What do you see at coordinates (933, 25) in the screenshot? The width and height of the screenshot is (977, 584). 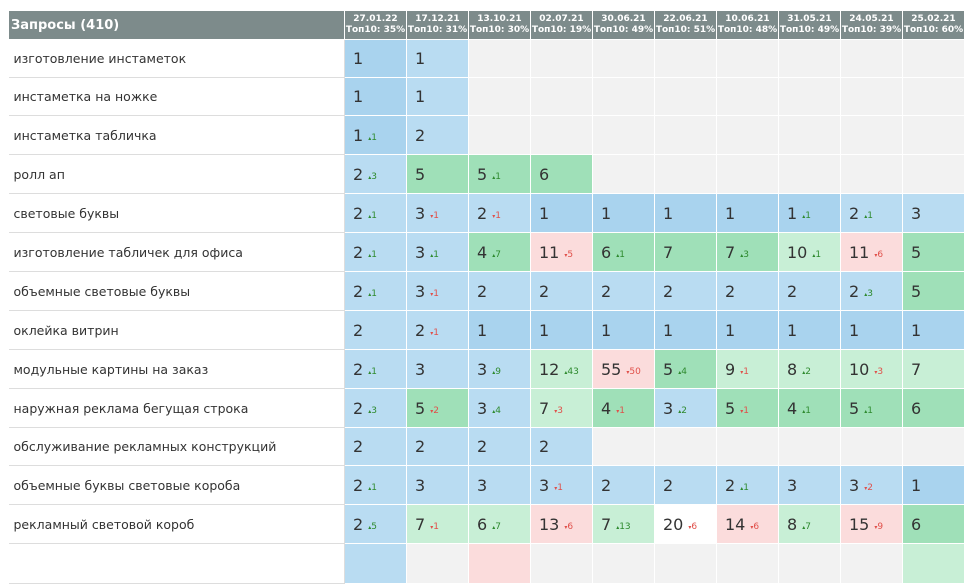 I see `date-column-header: 25.02.21 Топ10: 60%` at bounding box center [933, 25].